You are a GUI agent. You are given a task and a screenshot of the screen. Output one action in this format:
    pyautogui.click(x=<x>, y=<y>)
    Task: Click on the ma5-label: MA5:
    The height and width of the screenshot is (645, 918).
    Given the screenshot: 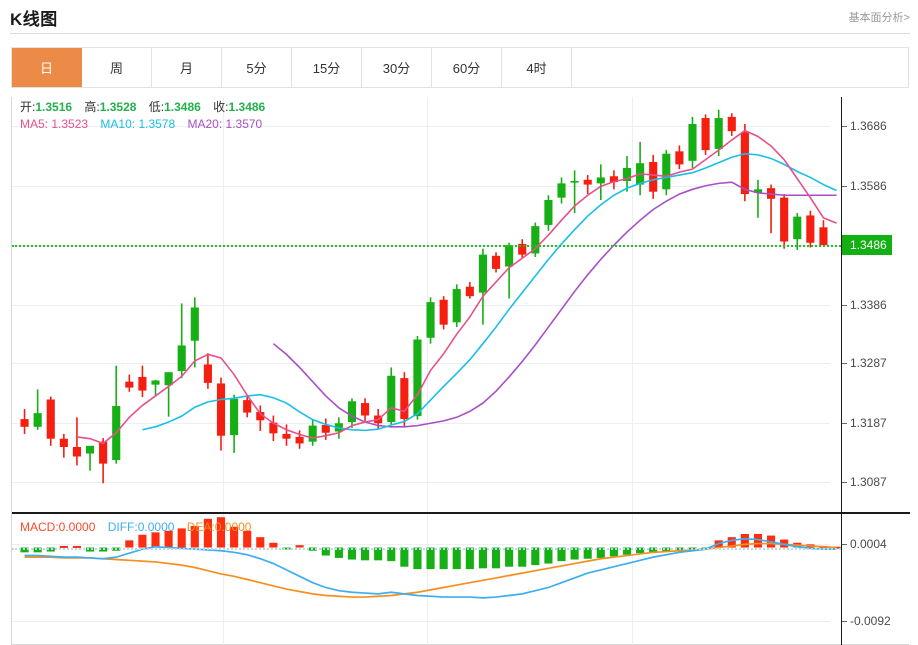 What is the action you would take?
    pyautogui.click(x=34, y=124)
    